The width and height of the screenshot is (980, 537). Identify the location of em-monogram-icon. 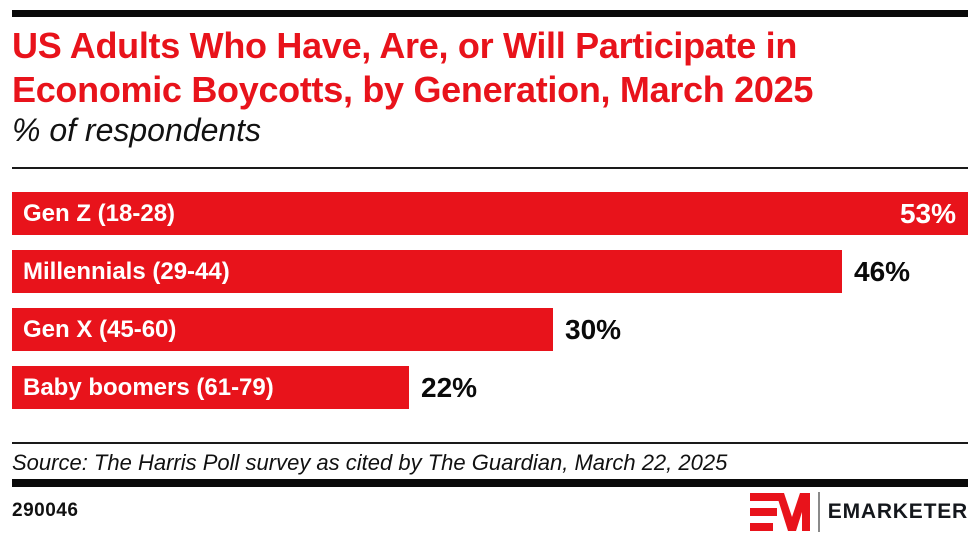
(779, 512).